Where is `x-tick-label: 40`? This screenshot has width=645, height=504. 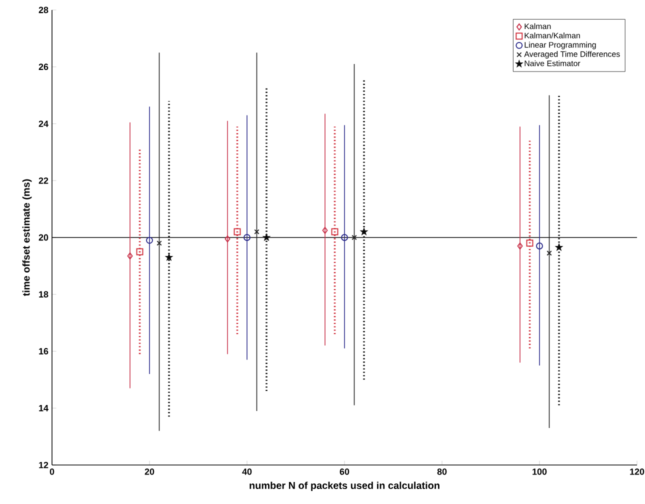 x-tick-label: 40 is located at coordinates (247, 471).